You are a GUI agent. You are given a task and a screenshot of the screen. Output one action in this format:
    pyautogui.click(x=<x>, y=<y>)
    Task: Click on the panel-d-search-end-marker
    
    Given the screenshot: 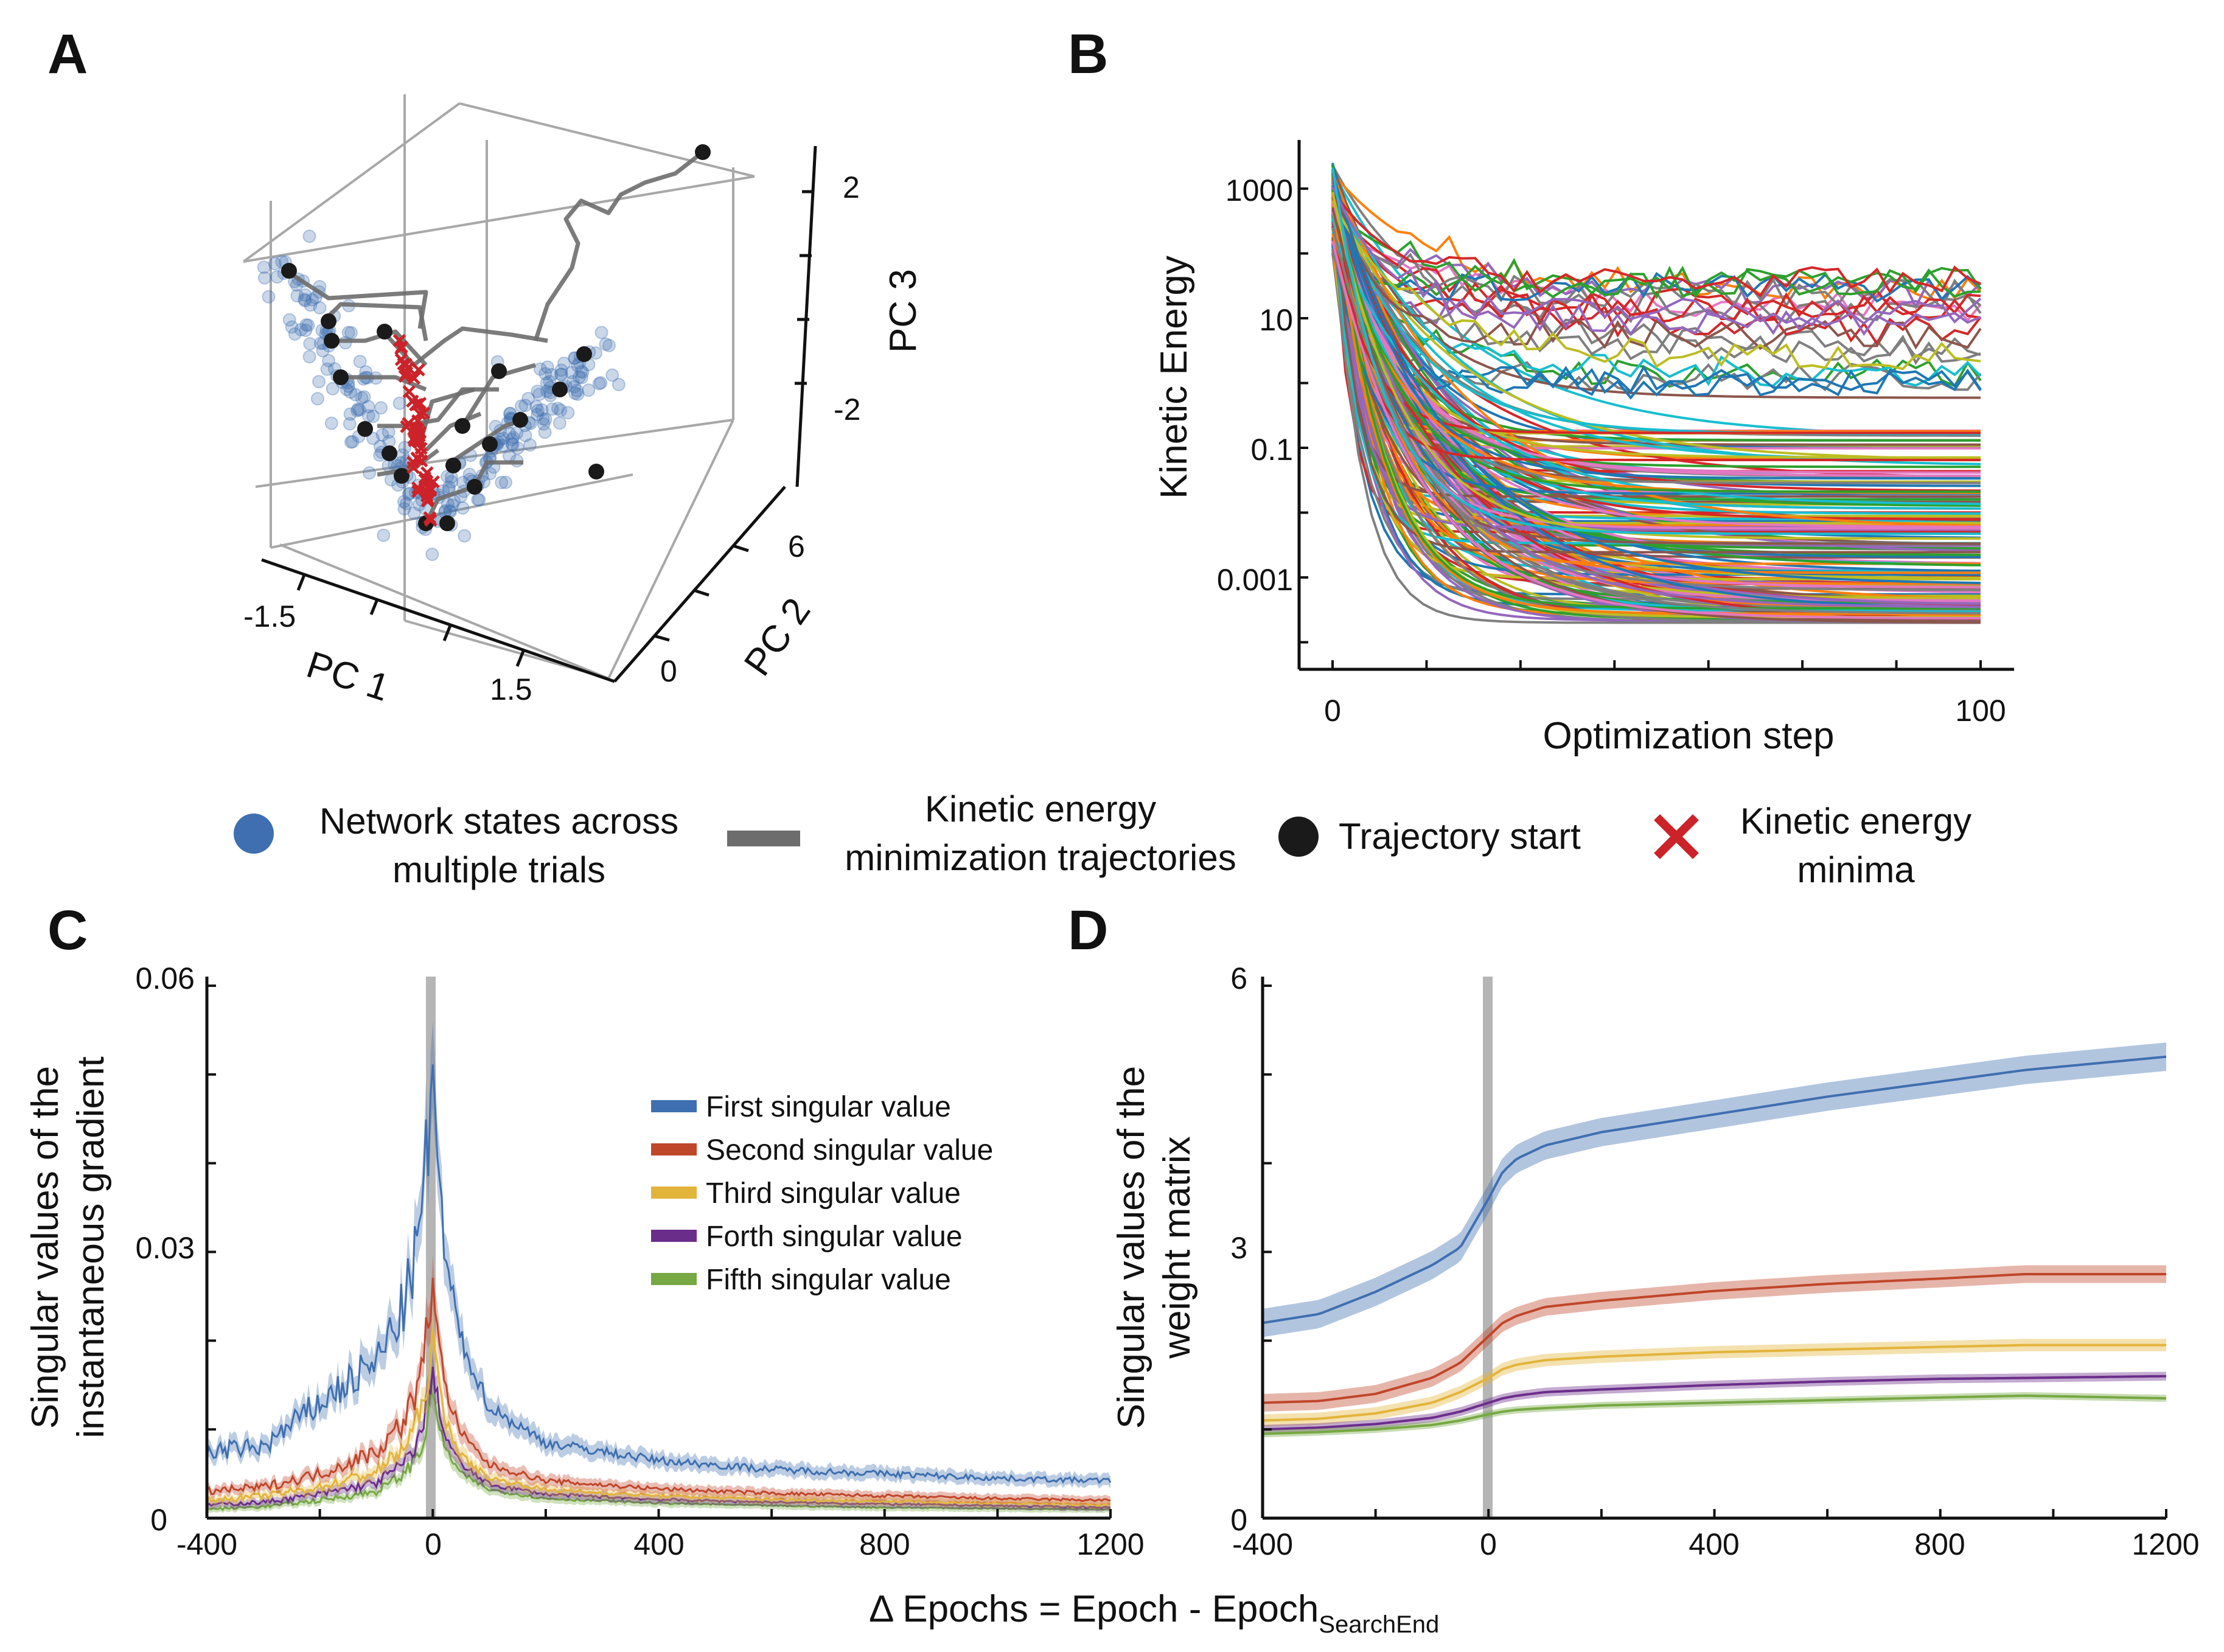 What is the action you would take?
    pyautogui.click(x=1488, y=1247)
    